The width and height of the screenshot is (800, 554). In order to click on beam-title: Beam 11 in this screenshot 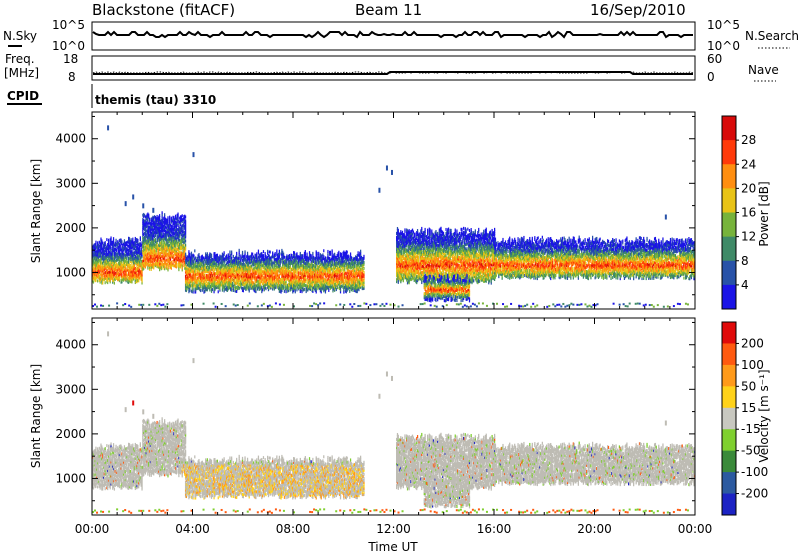, I will do `click(388, 10)`.